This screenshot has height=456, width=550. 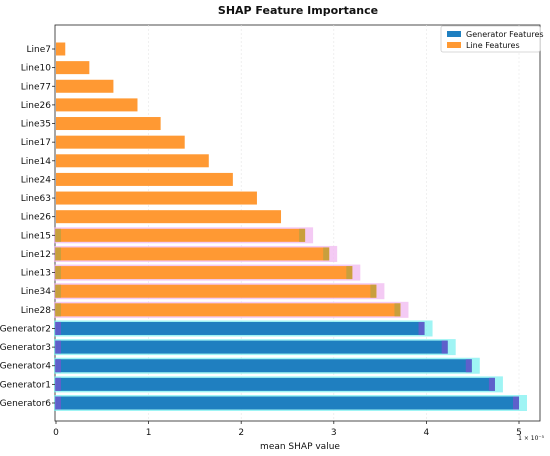 I want to click on y-tick-label: Line77, so click(x=36, y=87).